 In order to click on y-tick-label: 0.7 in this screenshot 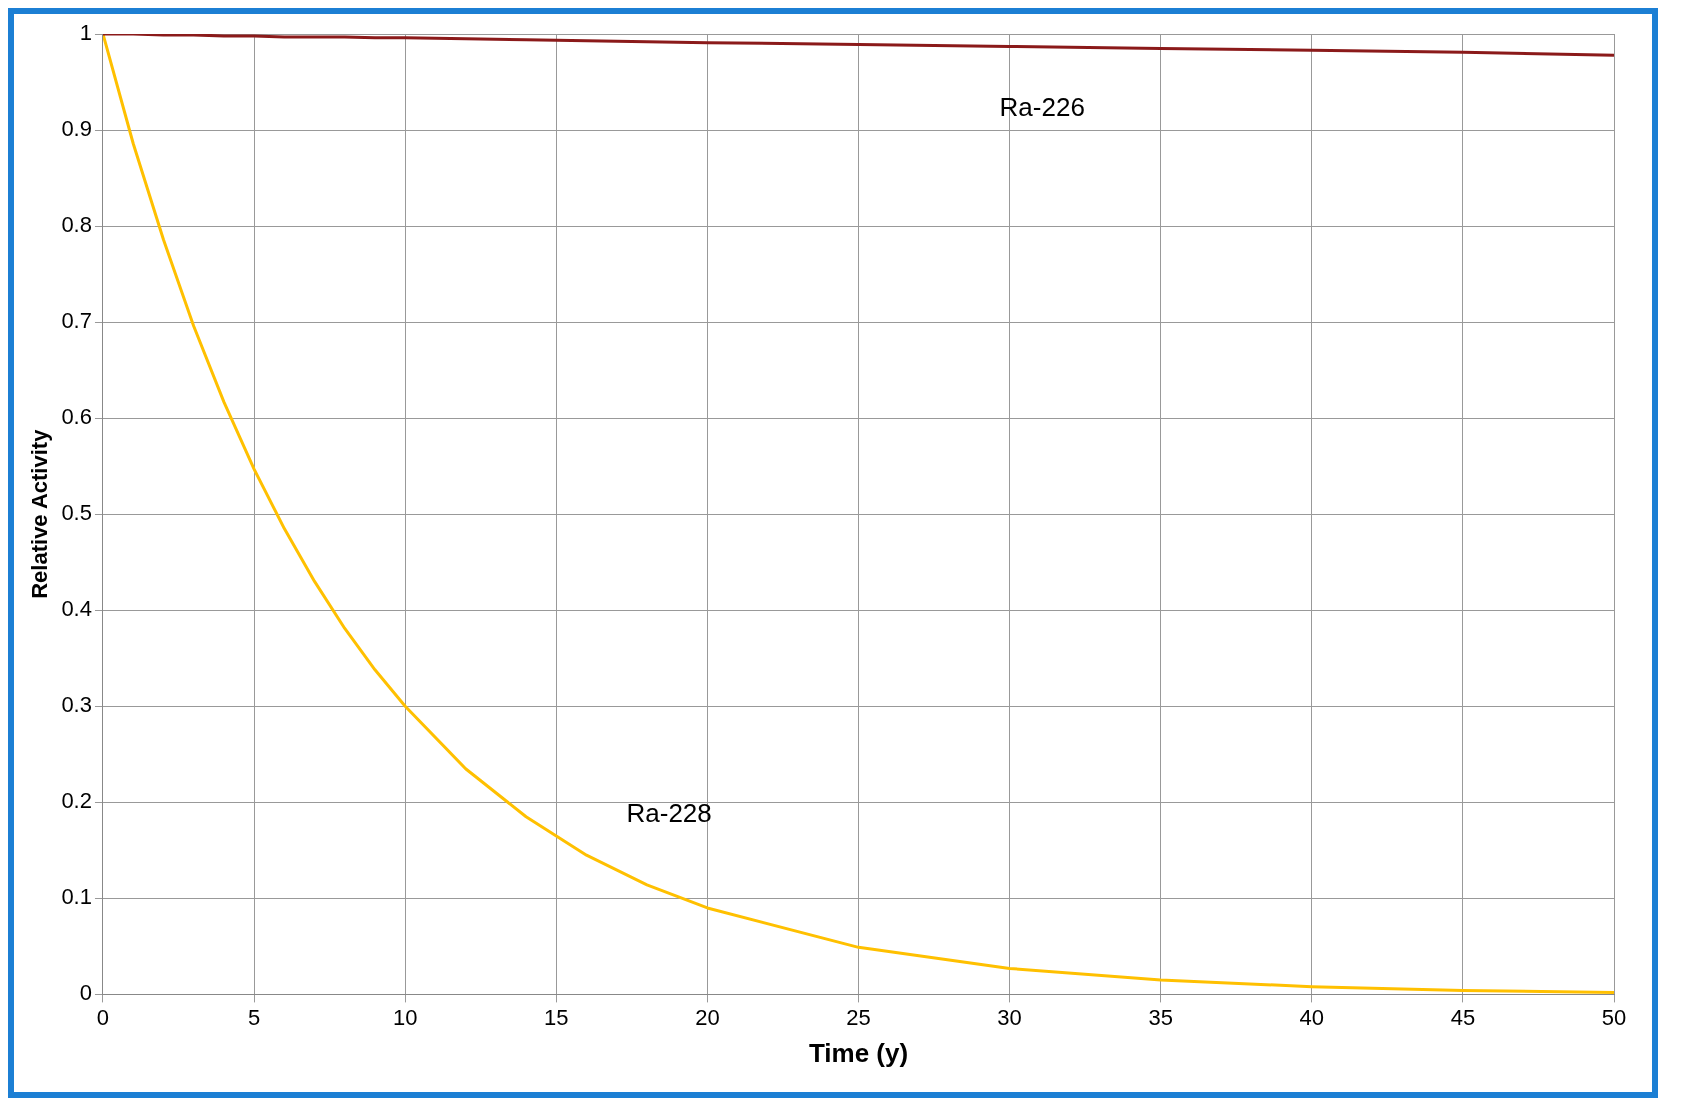, I will do `click(76, 321)`.